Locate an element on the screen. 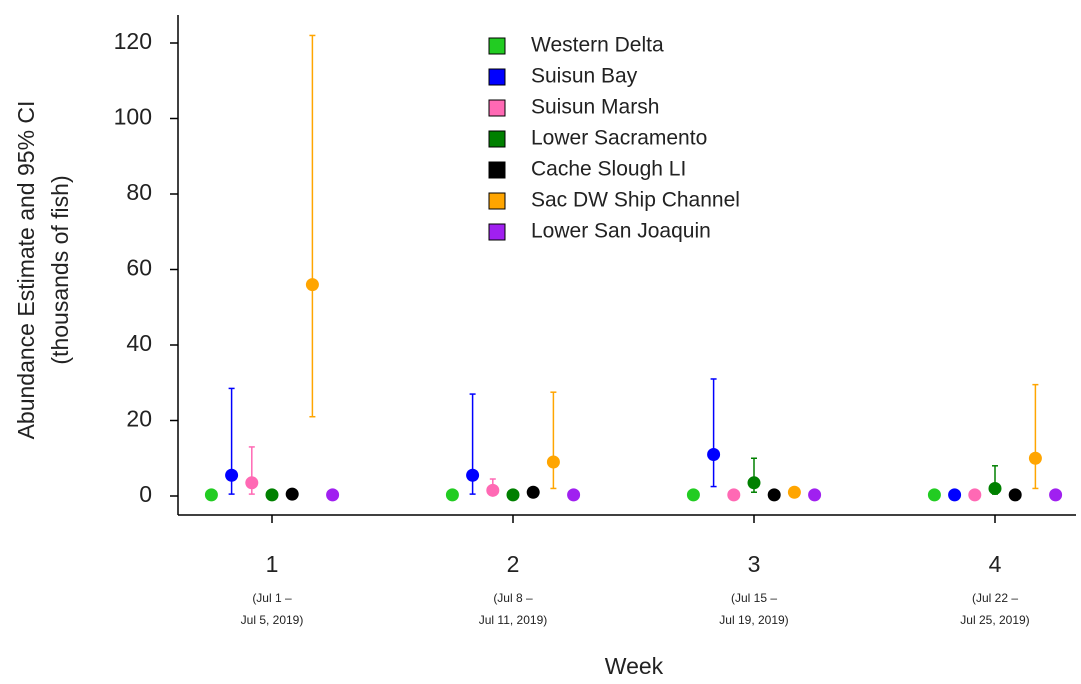 The height and width of the screenshot is (684, 1081). legend-label: Sac DW Ship Channel is located at coordinates (635, 200).